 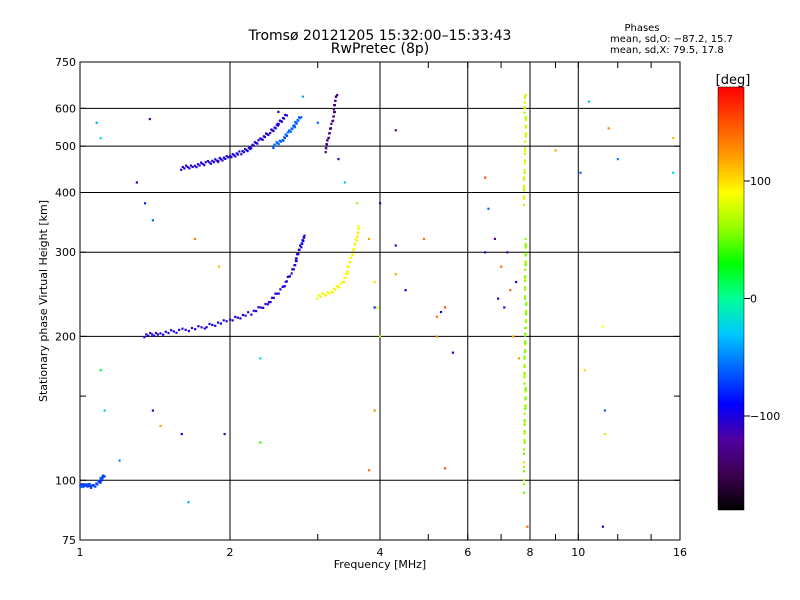 What do you see at coordinates (65, 108) in the screenshot?
I see `y-tick-label: 600` at bounding box center [65, 108].